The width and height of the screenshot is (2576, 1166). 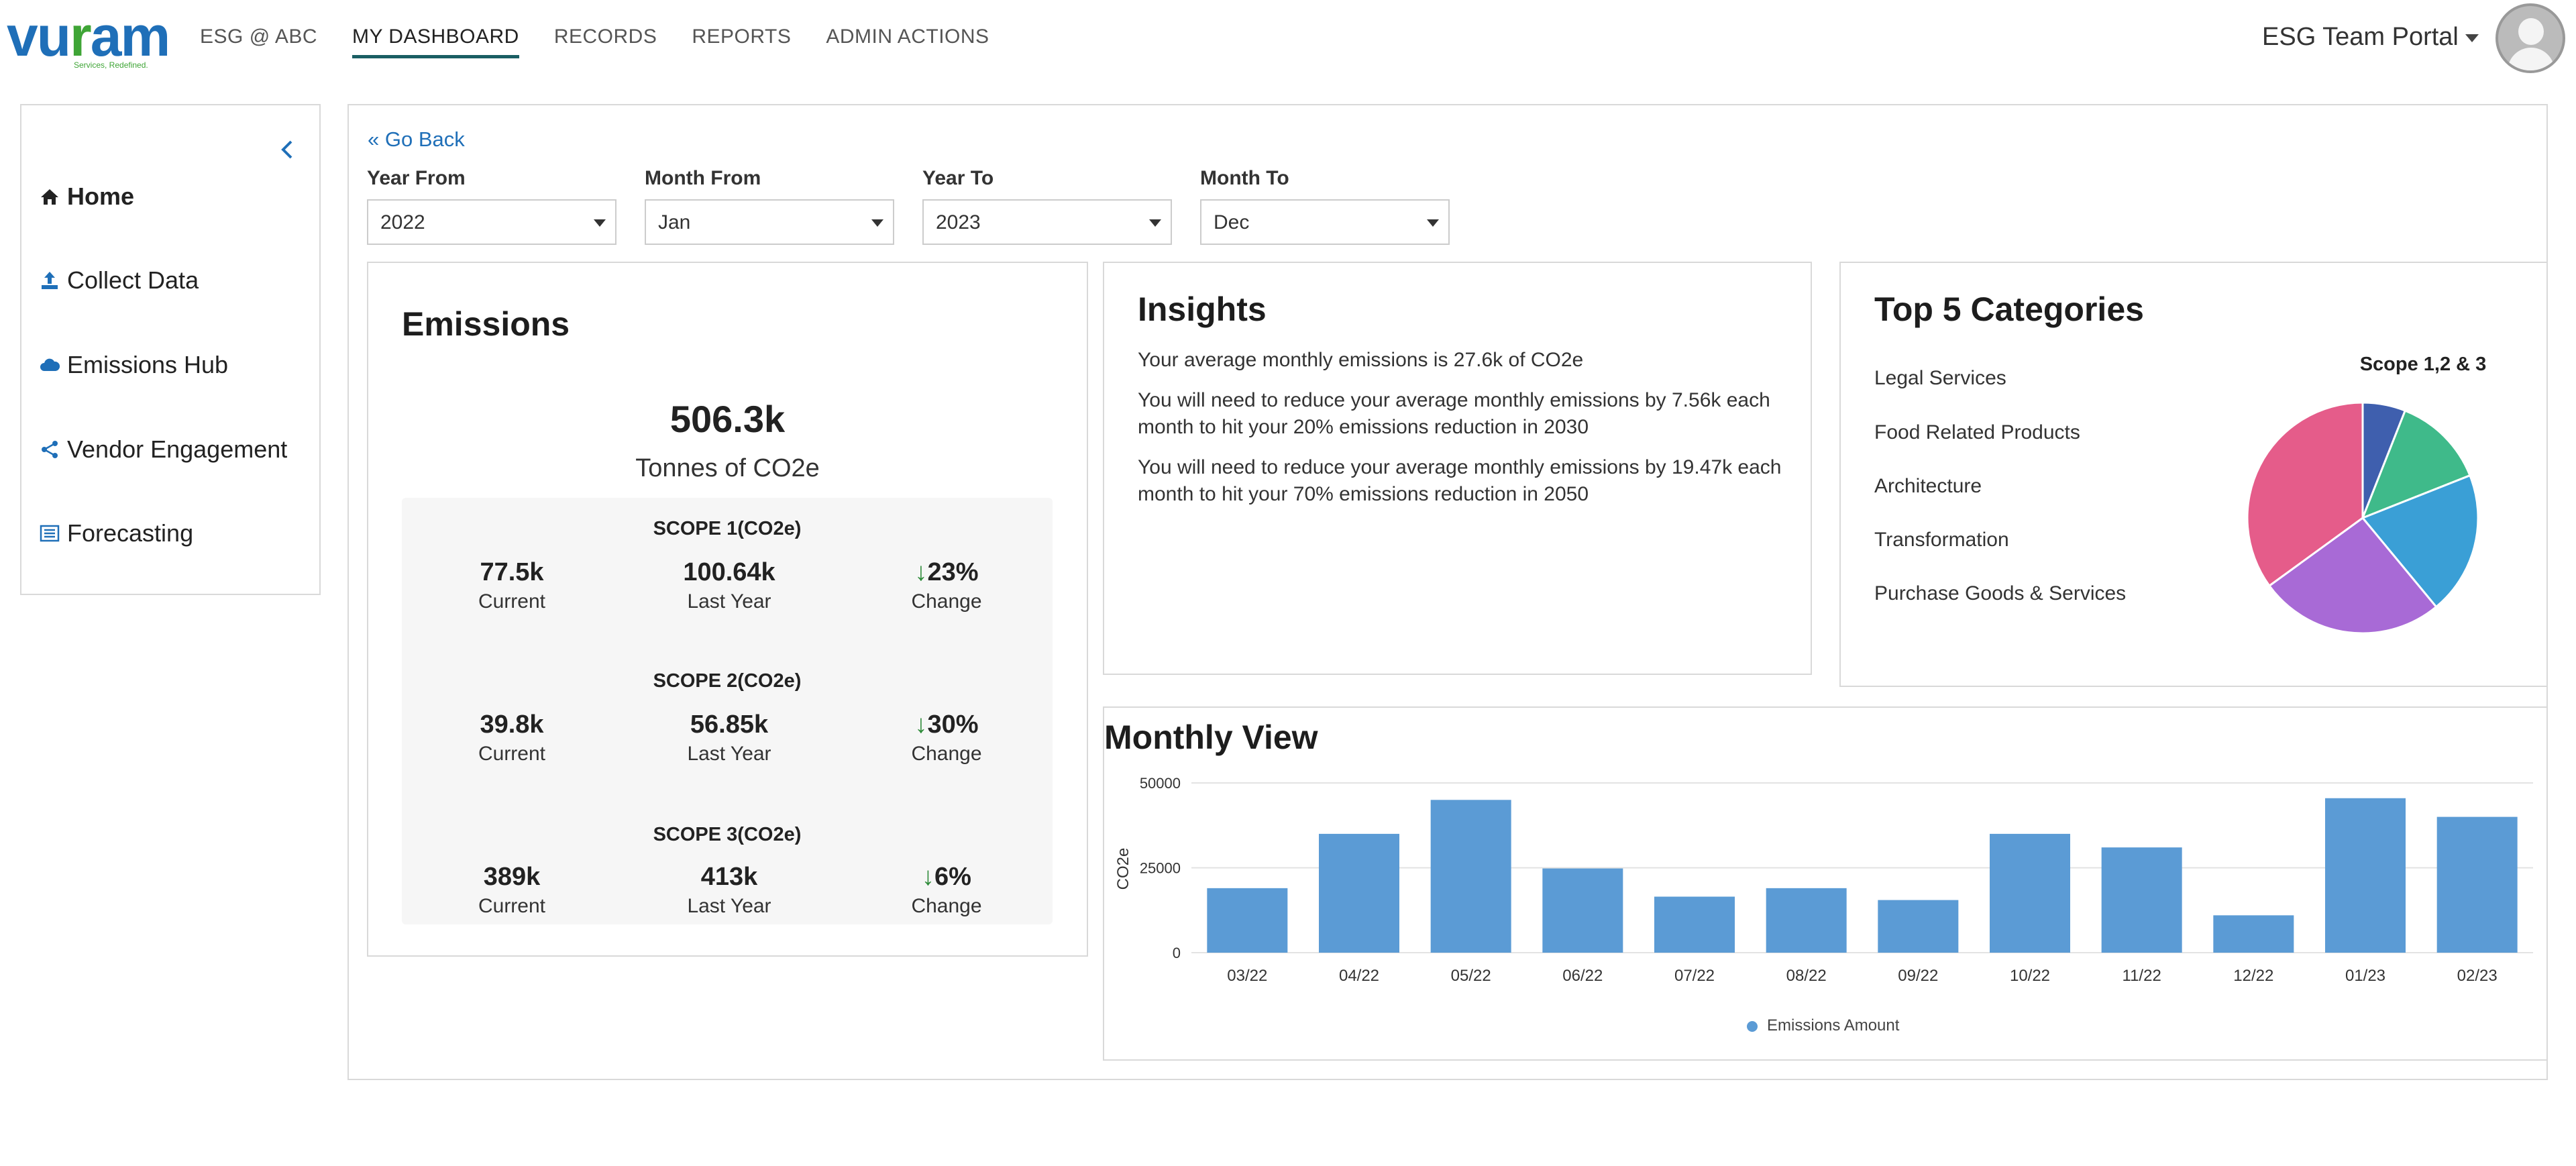 I want to click on sidebar-item-emissions-hub: Emissions Hub, so click(x=133, y=365).